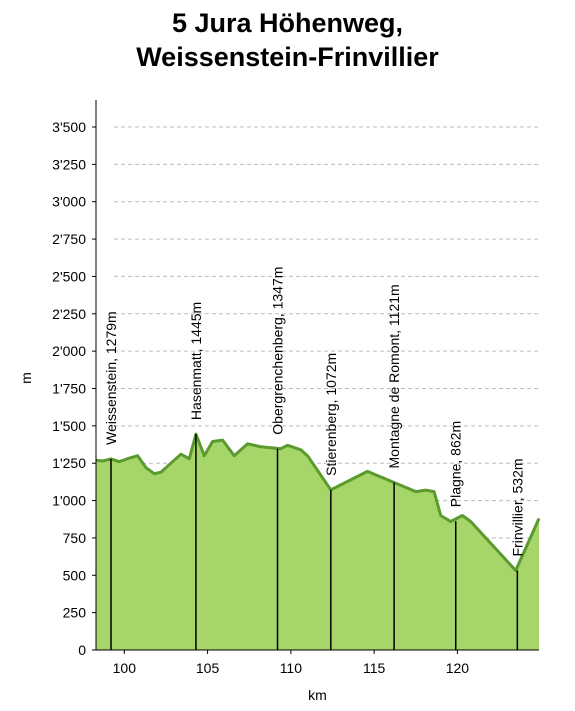 The width and height of the screenshot is (575, 711). I want to click on y-tick-label: 2'000, so click(69, 351).